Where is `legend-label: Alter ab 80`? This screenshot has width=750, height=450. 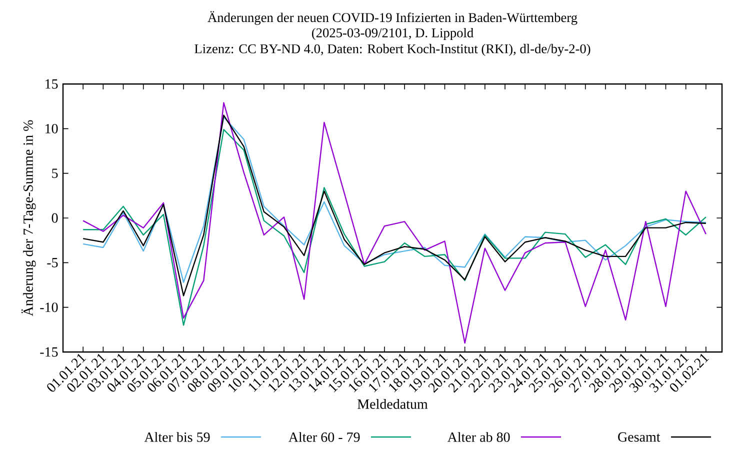 legend-label: Alter ab 80 is located at coordinates (478, 437).